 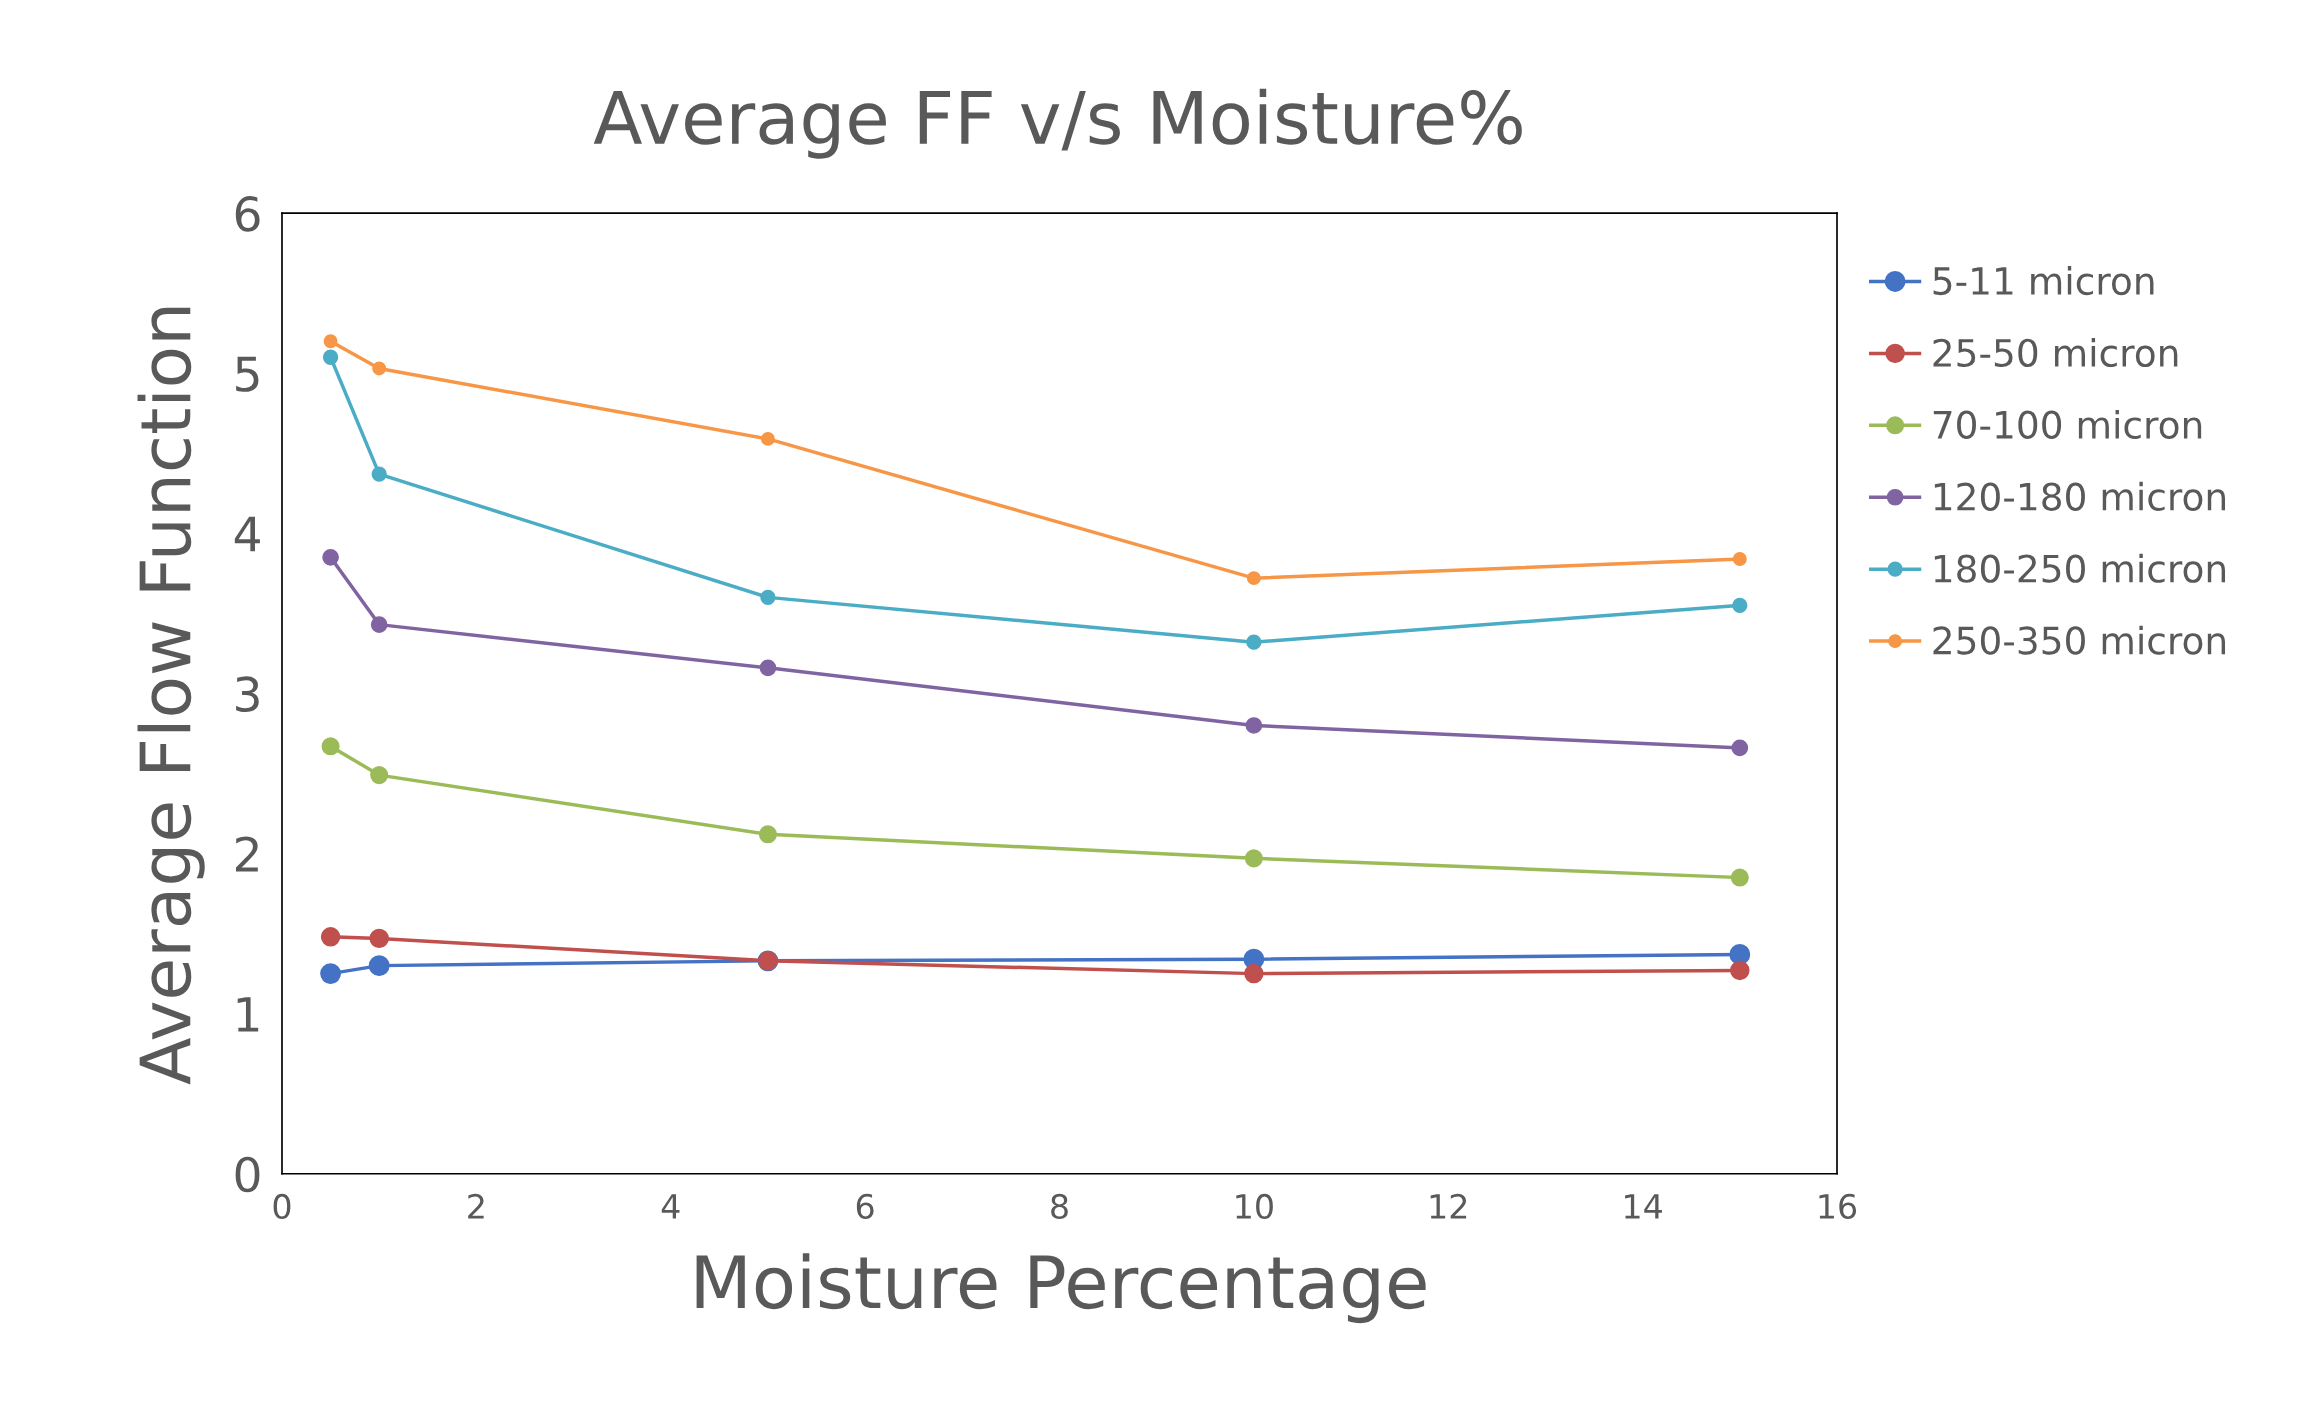 What do you see at coordinates (1448, 1206) in the screenshot?
I see `x-tick-label: 12` at bounding box center [1448, 1206].